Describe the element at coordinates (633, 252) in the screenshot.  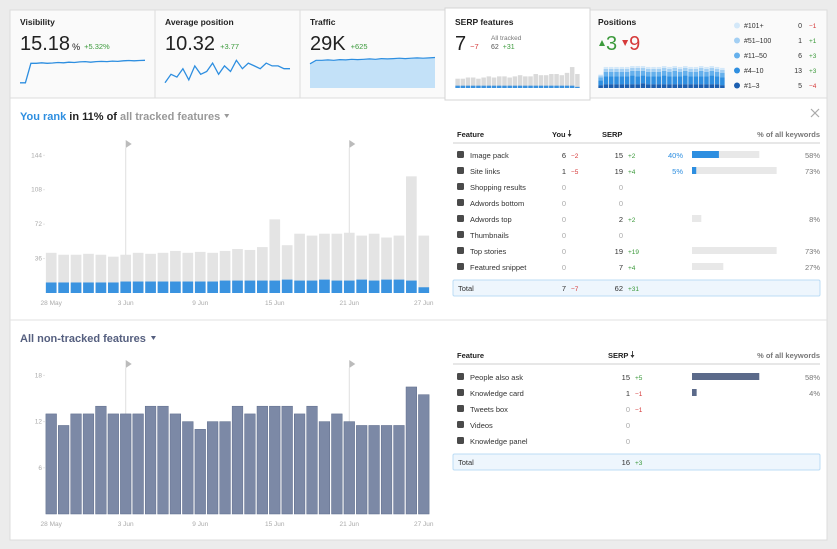
I see `change: +19` at that location.